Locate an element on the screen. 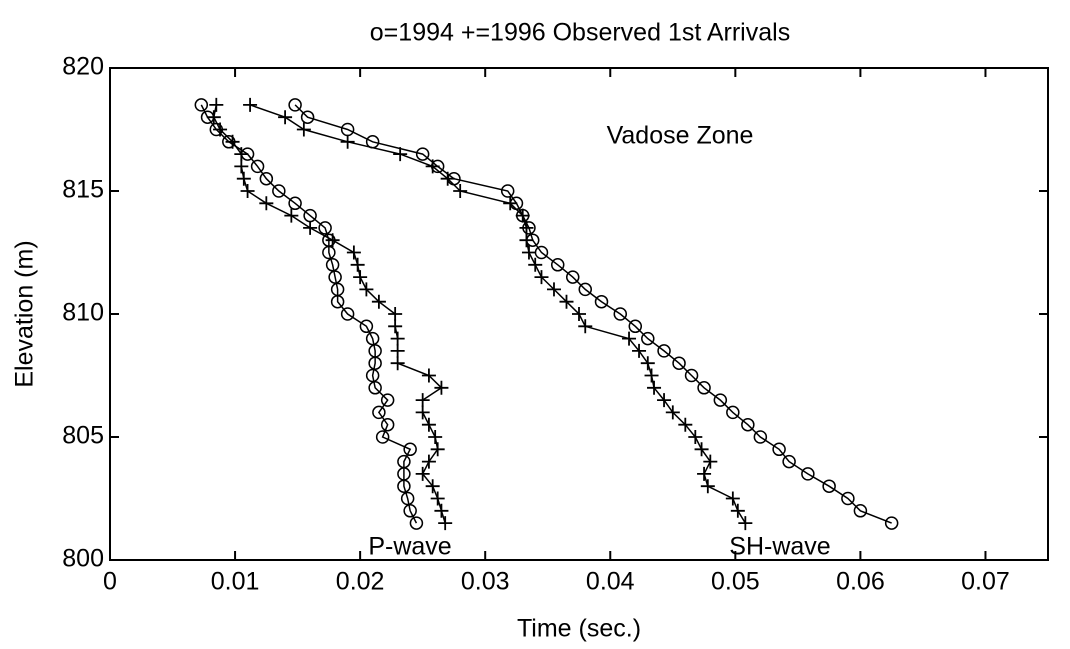 The width and height of the screenshot is (1070, 649). y-tick-label: 820 is located at coordinates (83, 67).